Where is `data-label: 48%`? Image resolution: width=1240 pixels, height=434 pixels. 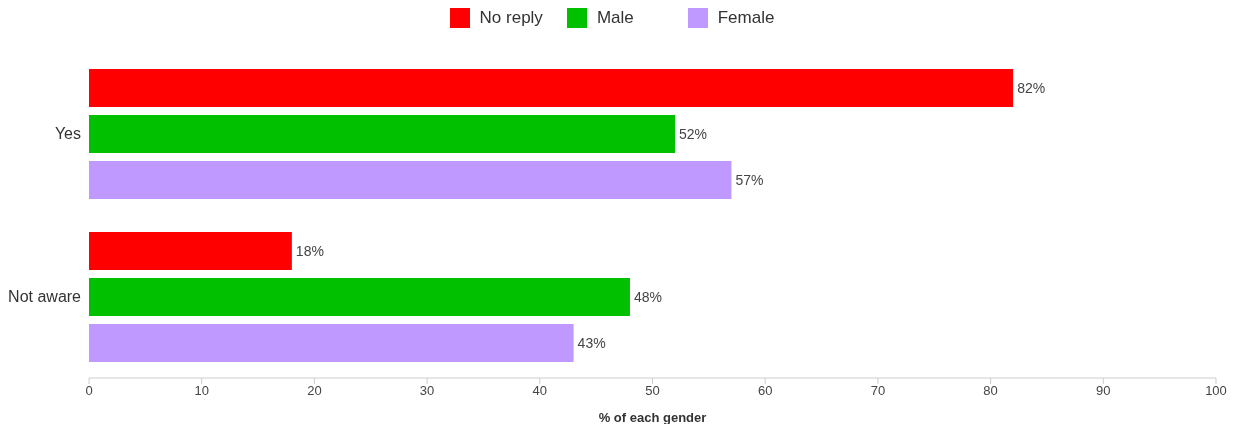
data-label: 48% is located at coordinates (647, 296).